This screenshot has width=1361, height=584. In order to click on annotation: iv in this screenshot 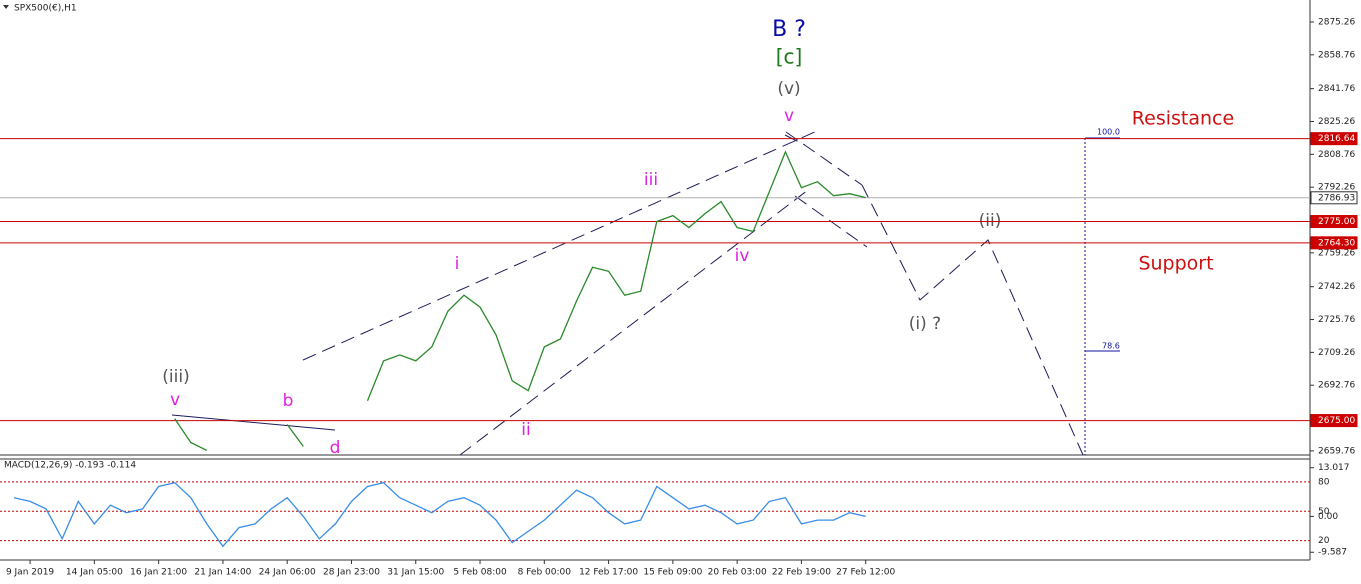, I will do `click(742, 256)`.